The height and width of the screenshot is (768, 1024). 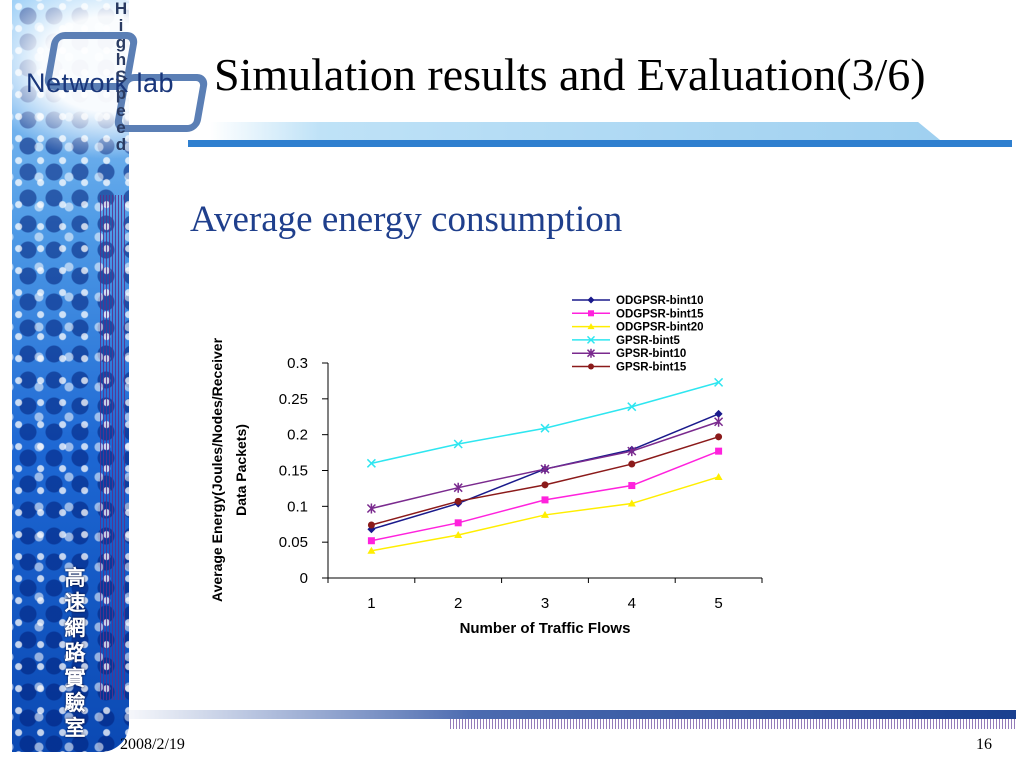 What do you see at coordinates (371, 603) in the screenshot?
I see `x-tick-label: 1` at bounding box center [371, 603].